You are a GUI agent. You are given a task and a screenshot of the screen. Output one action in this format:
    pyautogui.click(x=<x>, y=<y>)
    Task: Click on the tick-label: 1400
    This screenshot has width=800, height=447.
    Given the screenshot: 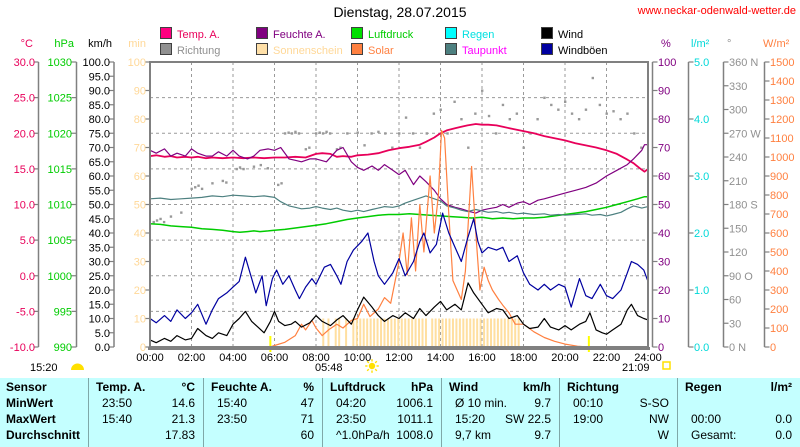 What is the action you would take?
    pyautogui.click(x=782, y=82)
    